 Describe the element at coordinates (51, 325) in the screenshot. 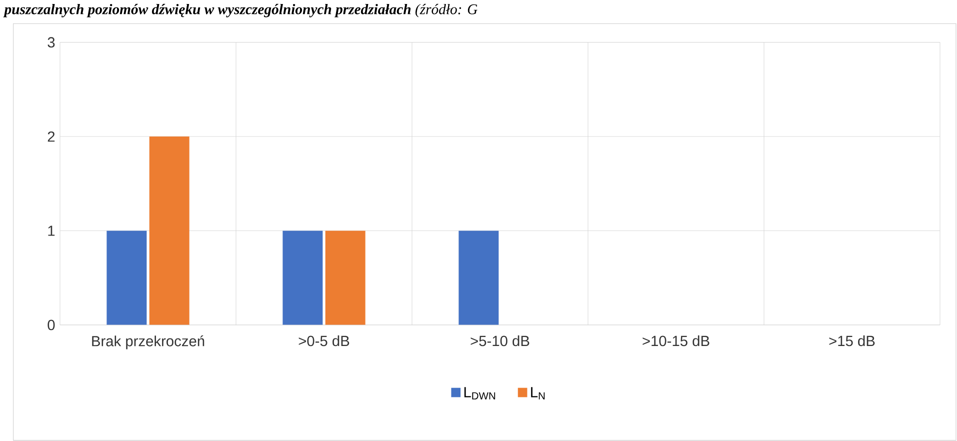

I see `y-tick-label: 0` at that location.